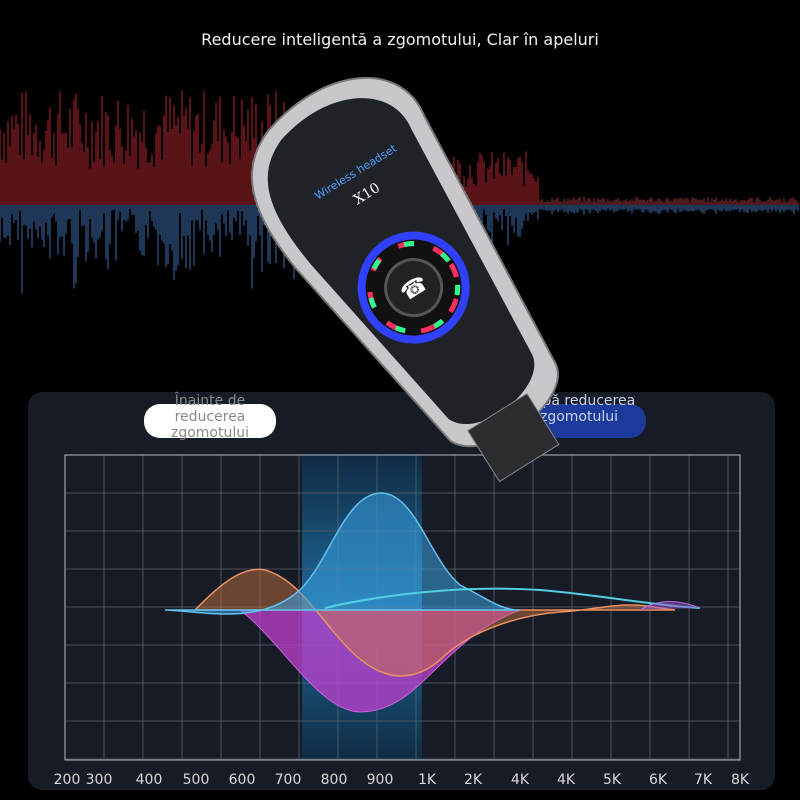 The height and width of the screenshot is (800, 800). What do you see at coordinates (658, 780) in the screenshot?
I see `x-tick-label: 6K` at bounding box center [658, 780].